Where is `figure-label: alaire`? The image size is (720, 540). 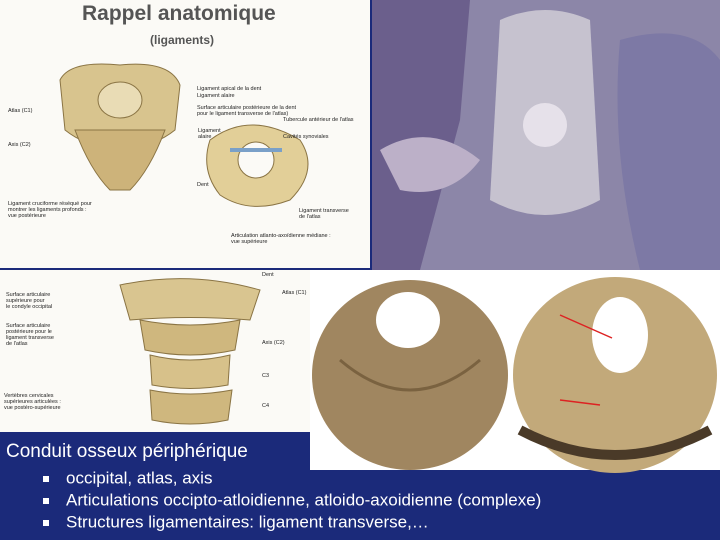
figure-label: alaire is located at coordinates (204, 137).